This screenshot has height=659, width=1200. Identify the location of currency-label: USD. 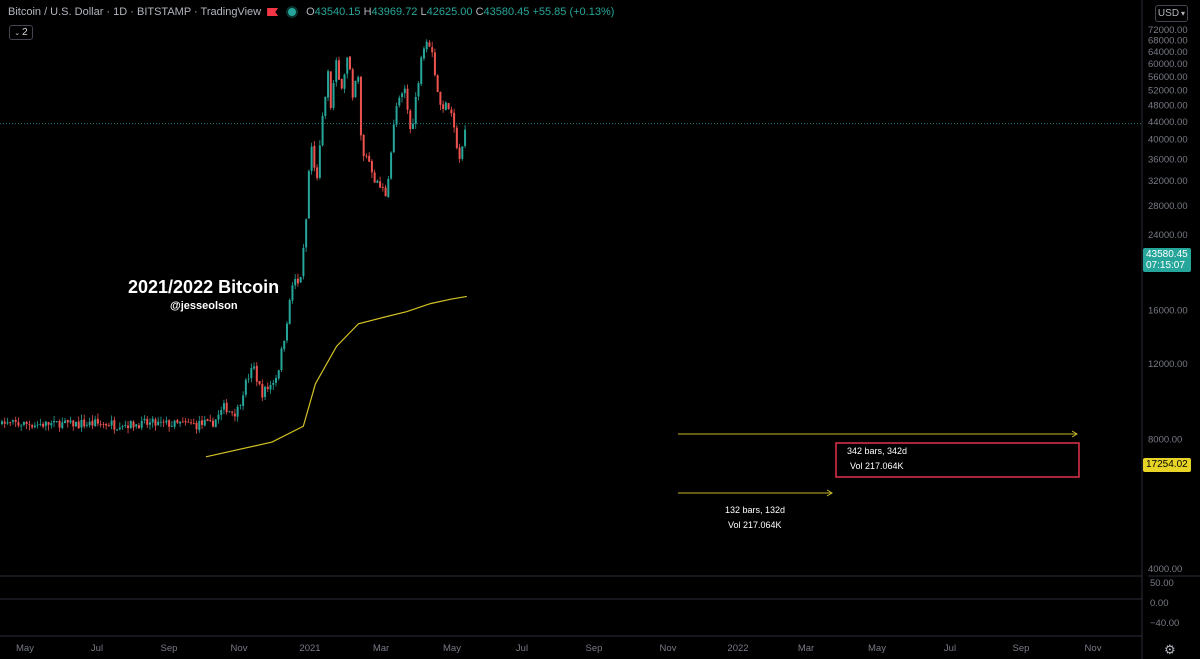
(1168, 13).